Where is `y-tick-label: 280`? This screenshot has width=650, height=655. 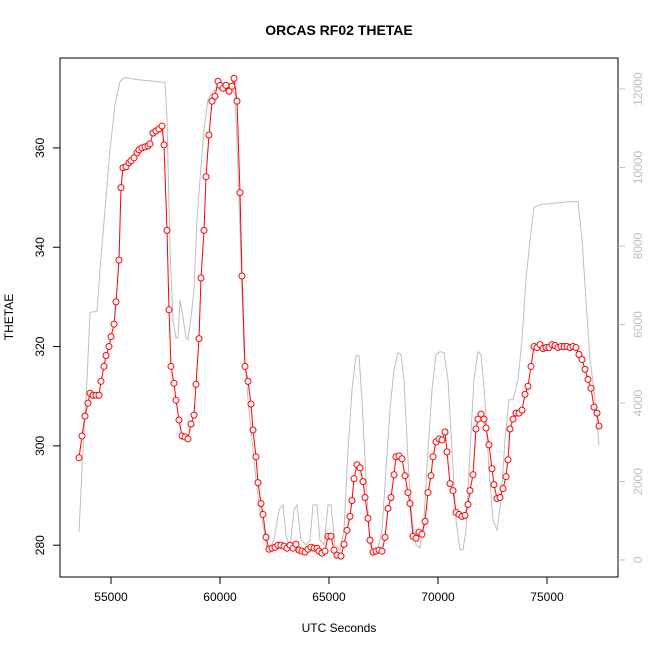 y-tick-label: 280 is located at coordinates (40, 545).